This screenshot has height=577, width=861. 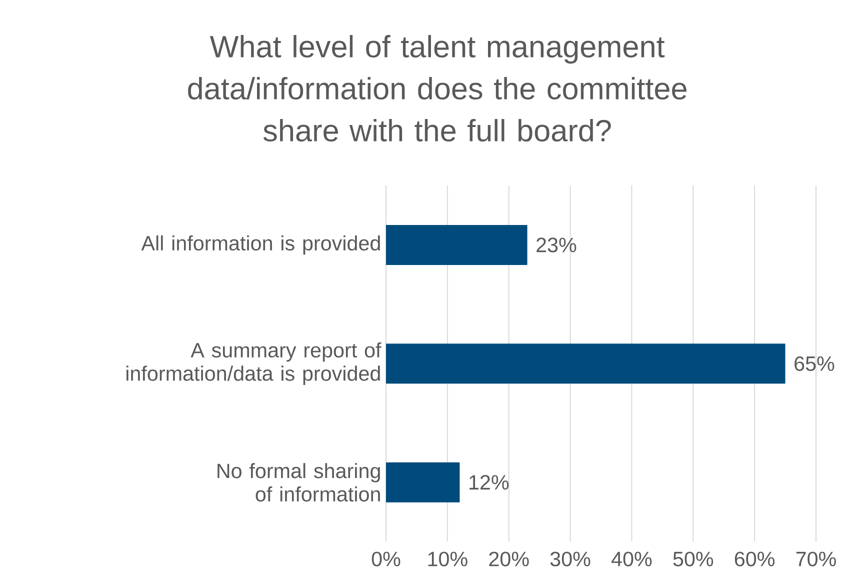 What do you see at coordinates (816, 559) in the screenshot?
I see `x-tick-label: 70%` at bounding box center [816, 559].